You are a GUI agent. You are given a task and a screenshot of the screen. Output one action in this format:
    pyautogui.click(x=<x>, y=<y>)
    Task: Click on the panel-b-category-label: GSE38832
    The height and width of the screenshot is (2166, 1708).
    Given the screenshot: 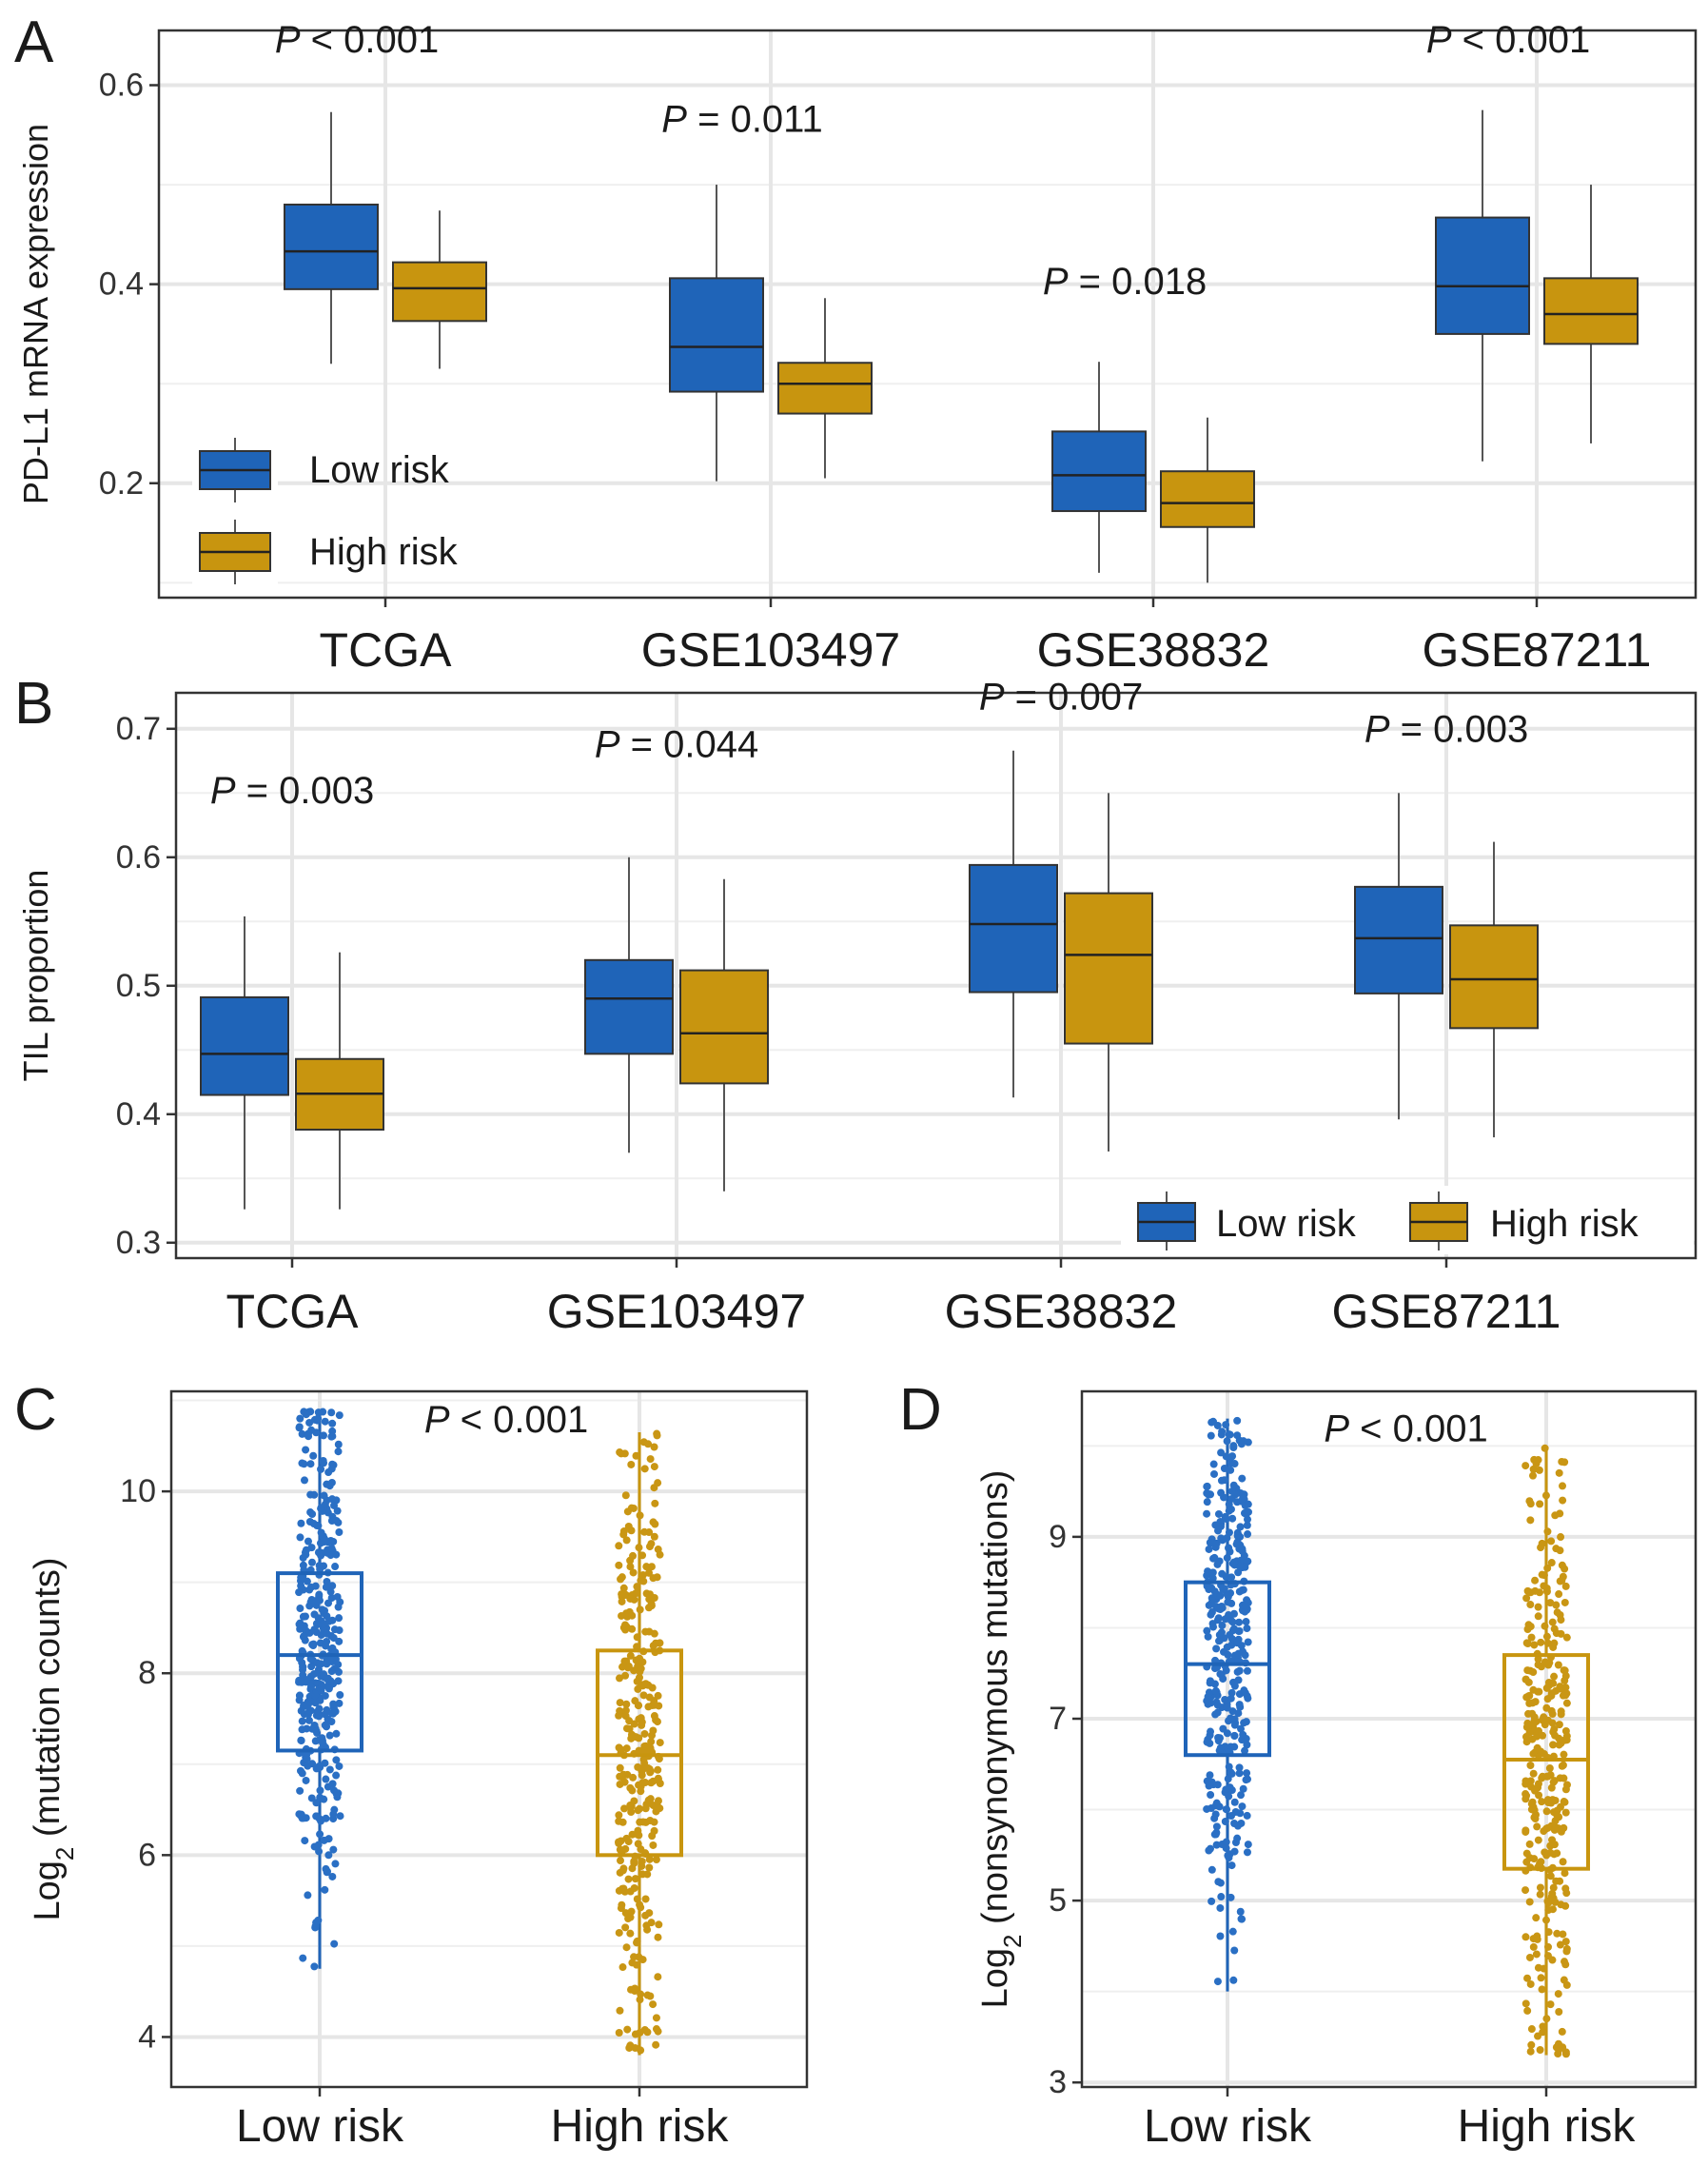 What is the action you would take?
    pyautogui.click(x=1061, y=1311)
    